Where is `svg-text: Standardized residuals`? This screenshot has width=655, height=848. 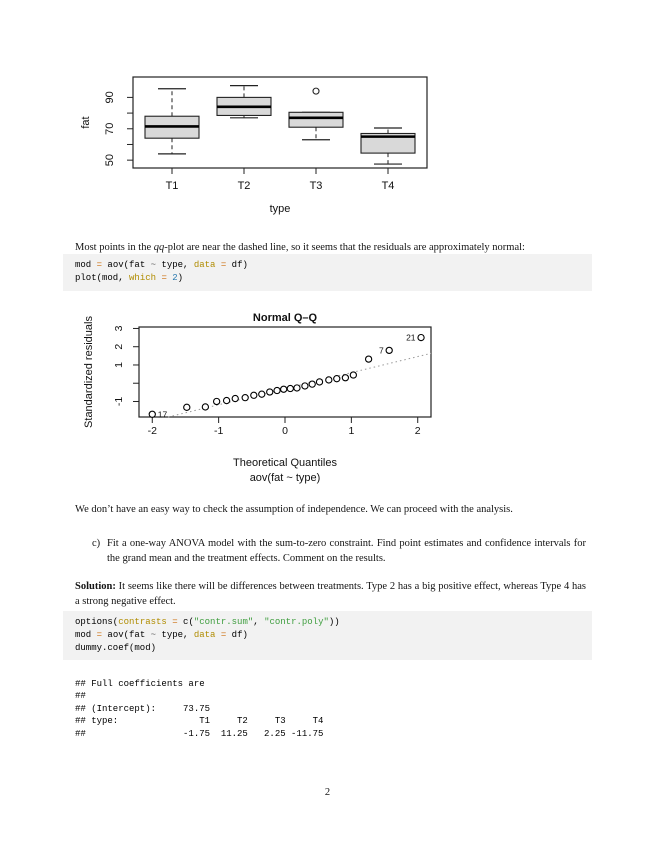 svg-text: Standardized residuals is located at coordinates (89, 372).